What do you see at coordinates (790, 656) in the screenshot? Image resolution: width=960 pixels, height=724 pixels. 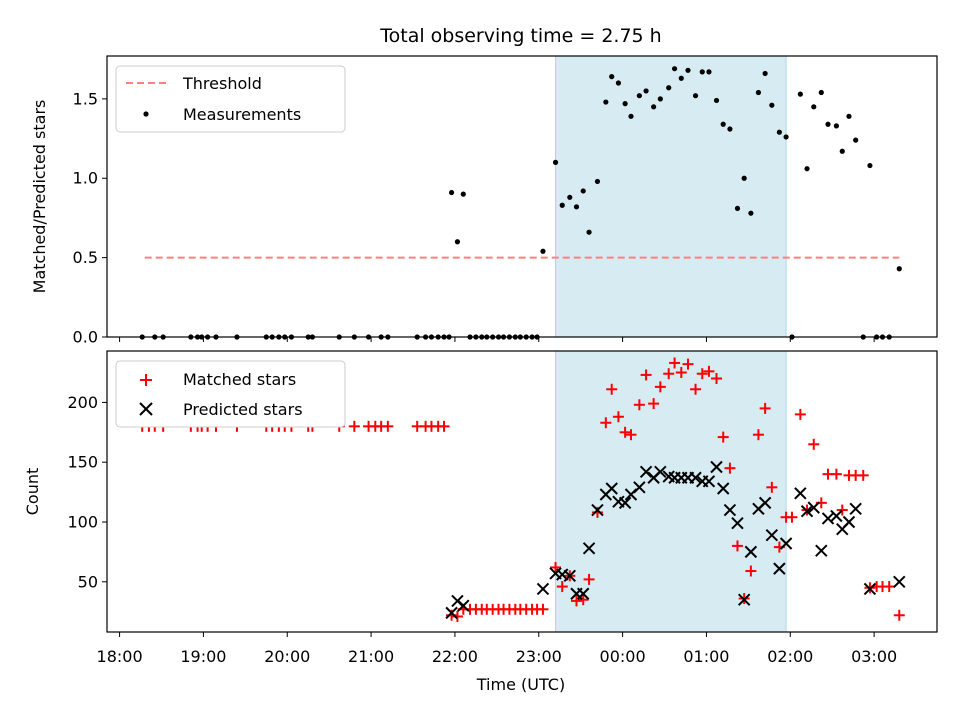 I see `xtick-label: 02:00` at bounding box center [790, 656].